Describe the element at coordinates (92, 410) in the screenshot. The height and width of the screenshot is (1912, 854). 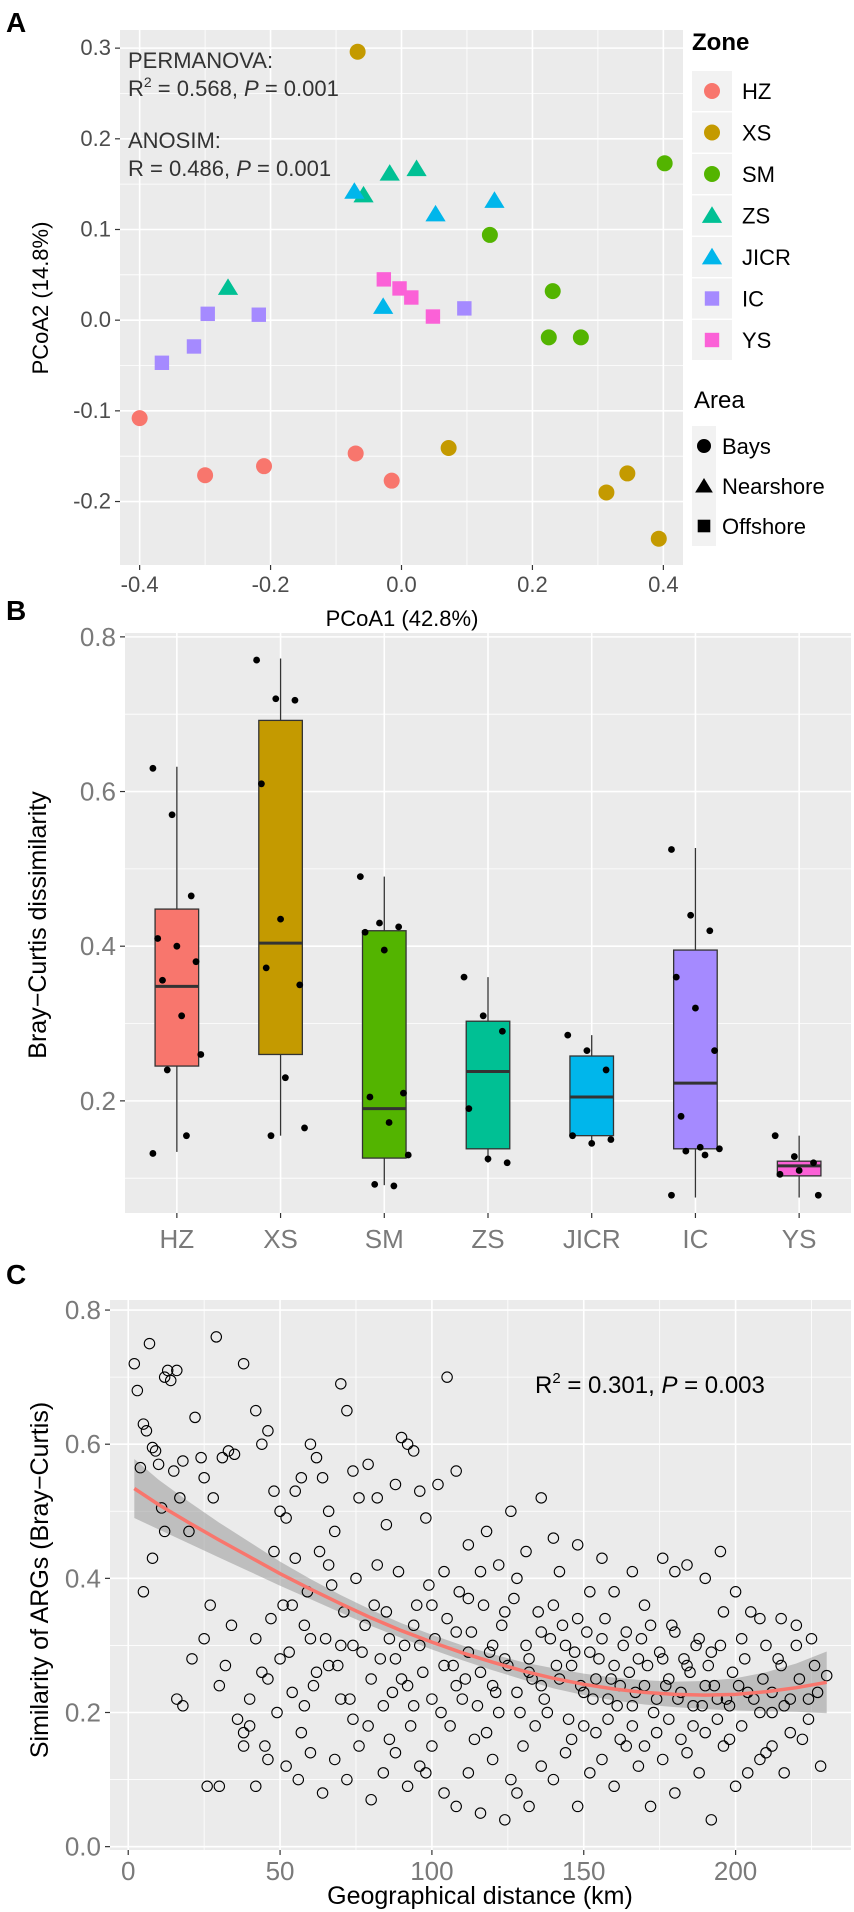
I see `panel-a-y-tick-label: -0.1` at that location.